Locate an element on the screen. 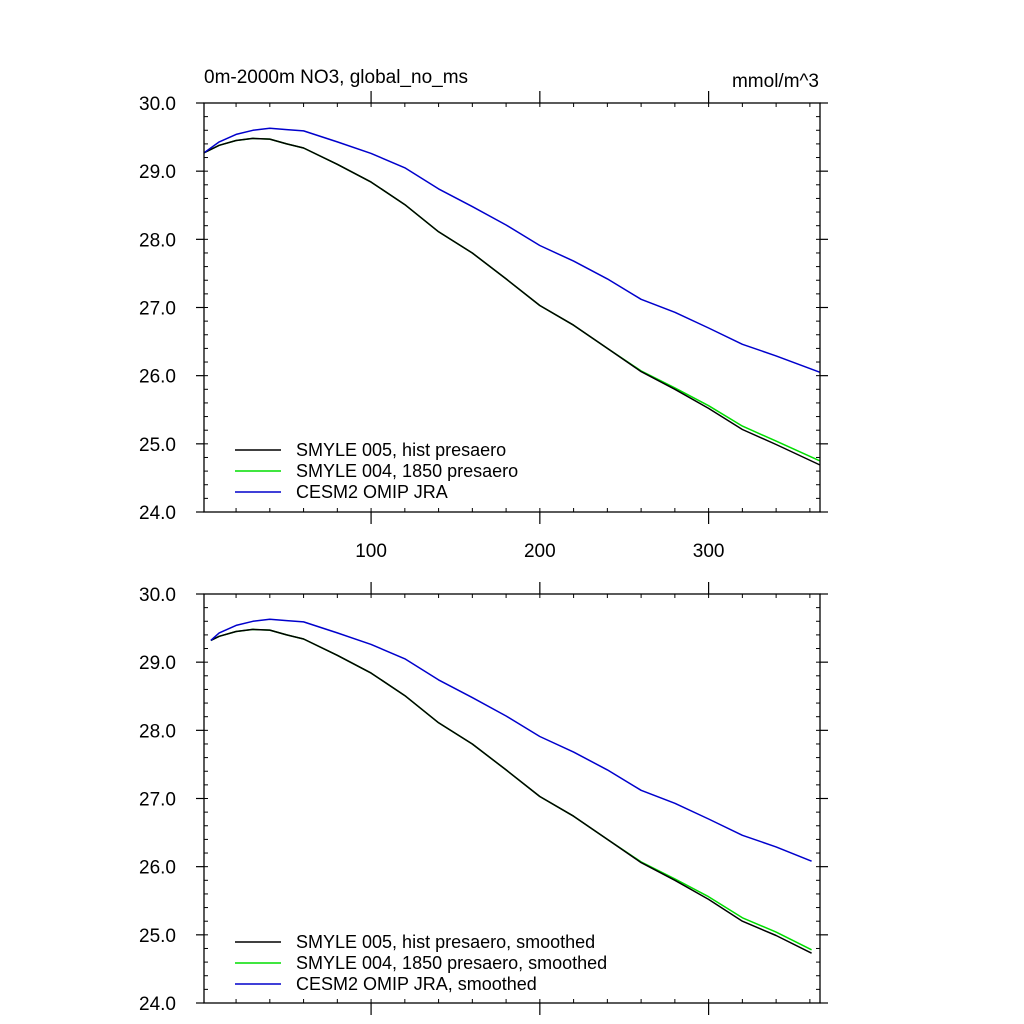 The height and width of the screenshot is (1024, 1024). x-tick-label: 100 is located at coordinates (371, 551).